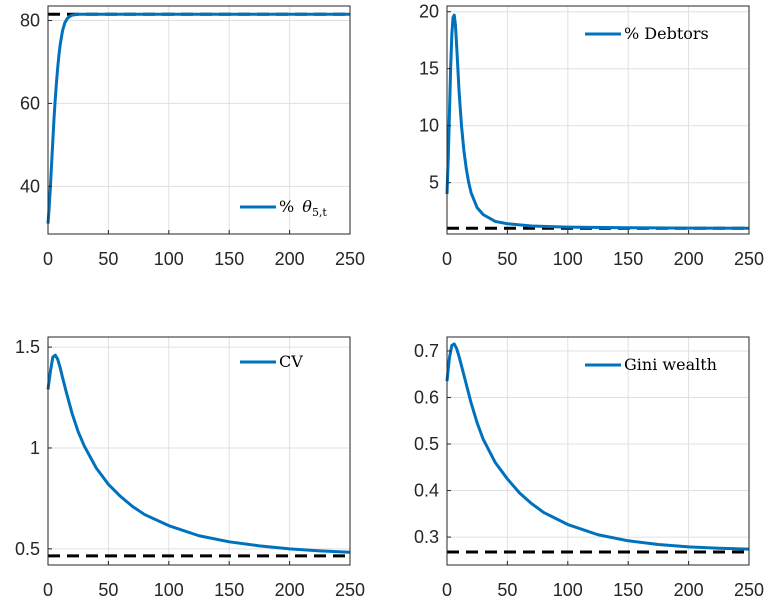 This screenshot has height=608, width=768. What do you see at coordinates (426, 397) in the screenshot?
I see `y-tick-label: 0.6` at bounding box center [426, 397].